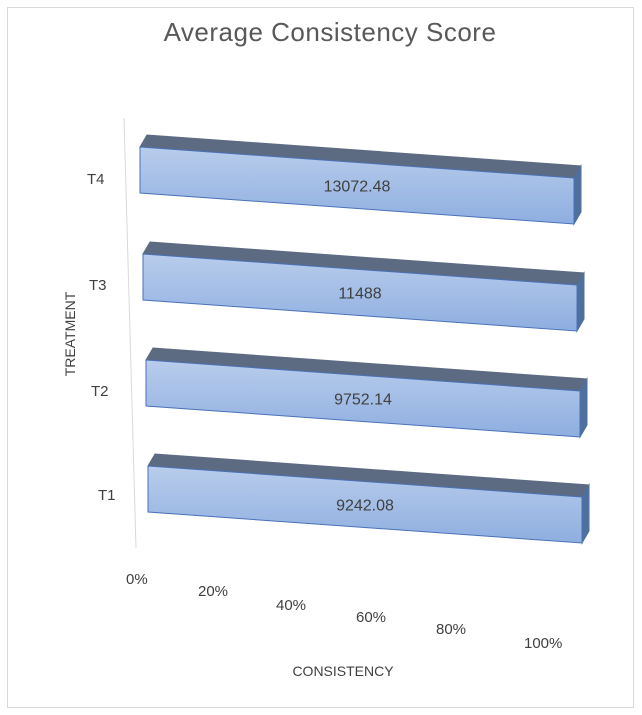 The height and width of the screenshot is (715, 642). I want to click on bar-t1: 9242.08, so click(368, 499).